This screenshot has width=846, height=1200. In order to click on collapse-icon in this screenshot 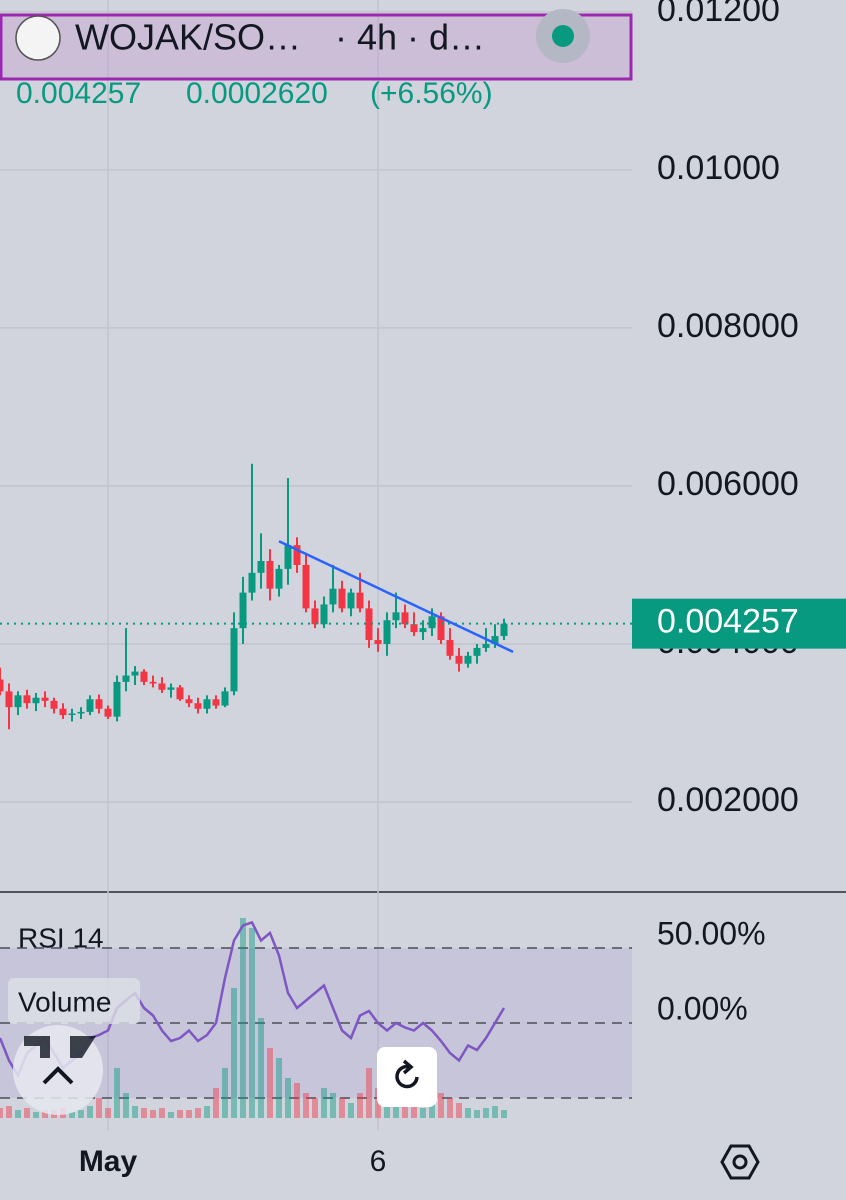, I will do `click(58, 1075)`.